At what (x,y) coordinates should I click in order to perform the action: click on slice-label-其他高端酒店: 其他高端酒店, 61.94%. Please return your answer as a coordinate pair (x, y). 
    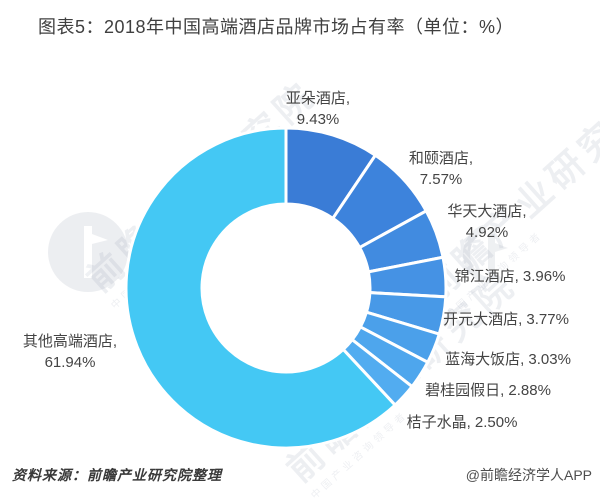
    Looking at the image, I should click on (70, 352).